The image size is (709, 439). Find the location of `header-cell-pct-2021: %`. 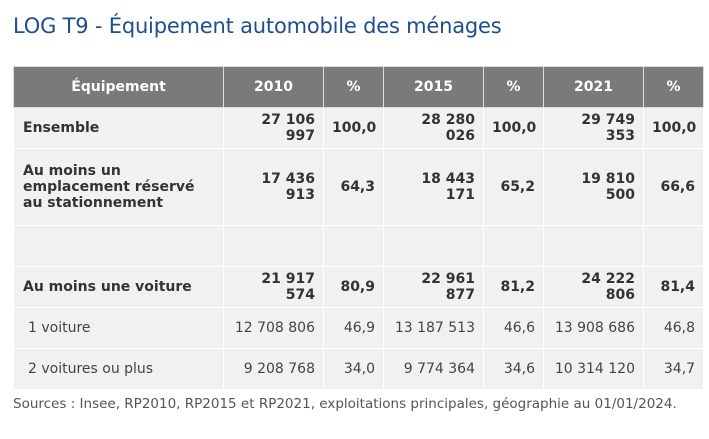

header-cell-pct-2021: % is located at coordinates (673, 87).